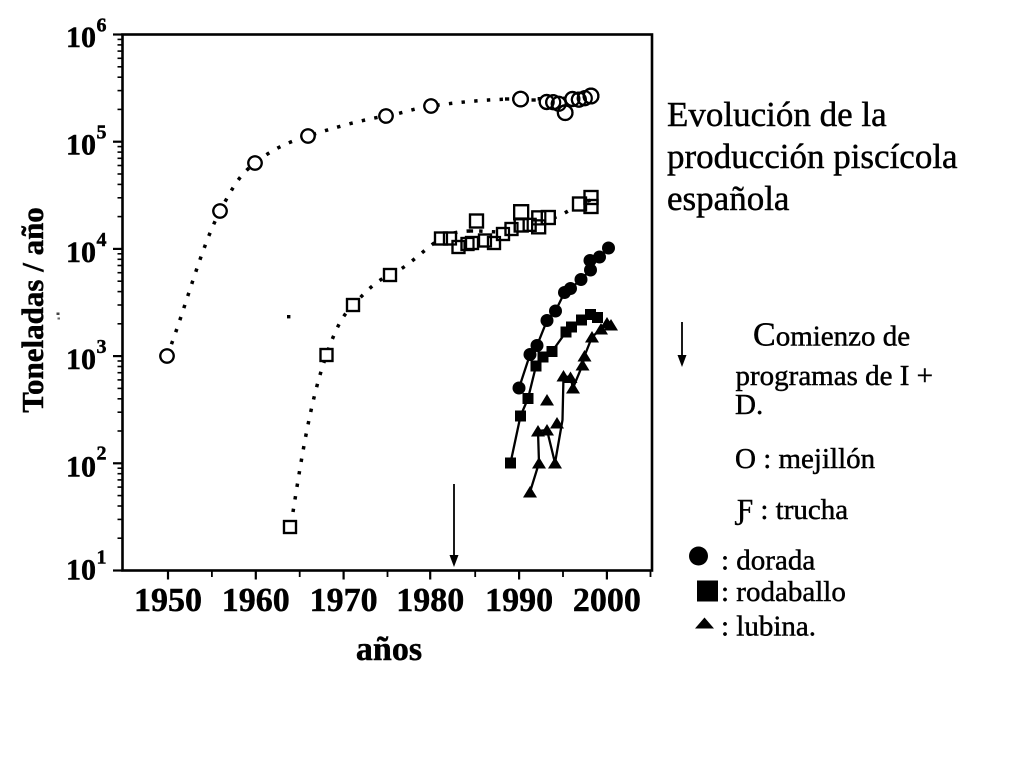 The width and height of the screenshot is (1024, 768). Describe the element at coordinates (831, 335) in the screenshot. I see `svg-text: Comienzo de` at that location.